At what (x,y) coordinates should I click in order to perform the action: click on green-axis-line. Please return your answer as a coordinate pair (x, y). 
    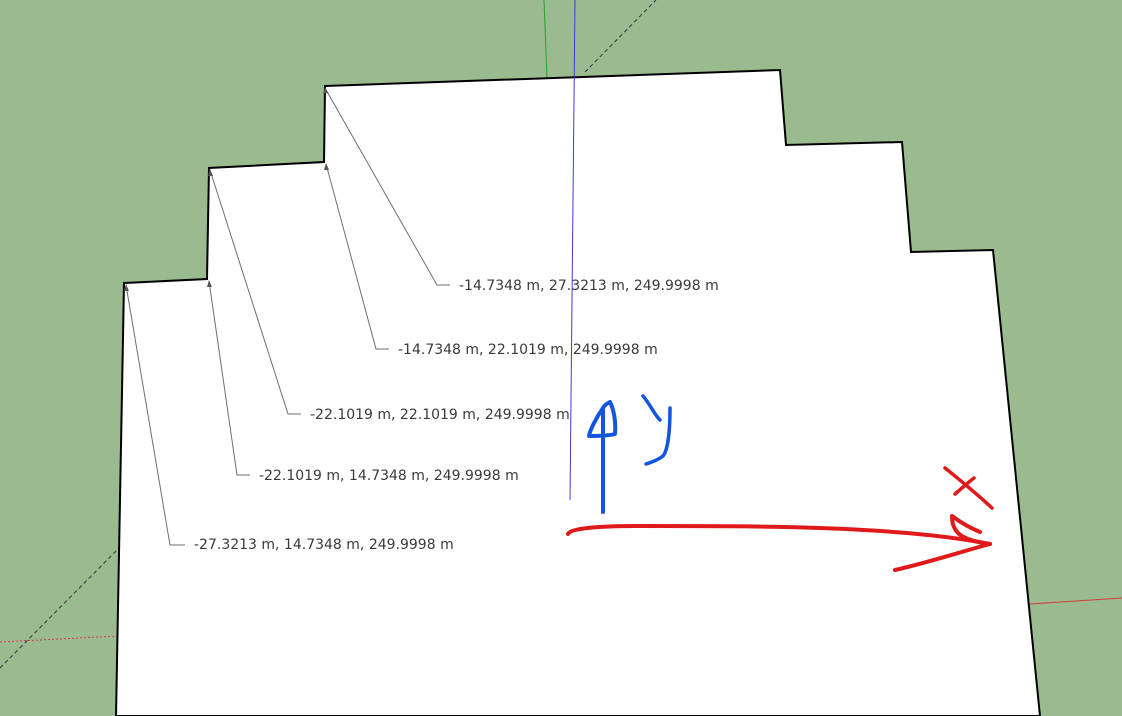
    Looking at the image, I should click on (545, 39).